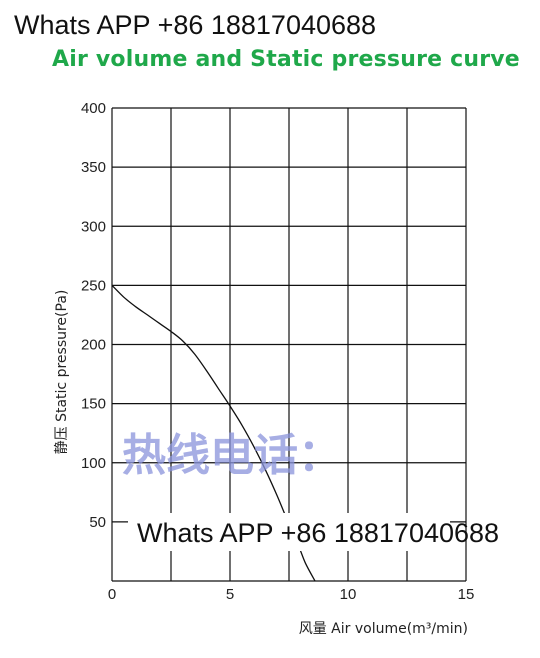  What do you see at coordinates (93, 167) in the screenshot?
I see `y-tick-label: 350` at bounding box center [93, 167].